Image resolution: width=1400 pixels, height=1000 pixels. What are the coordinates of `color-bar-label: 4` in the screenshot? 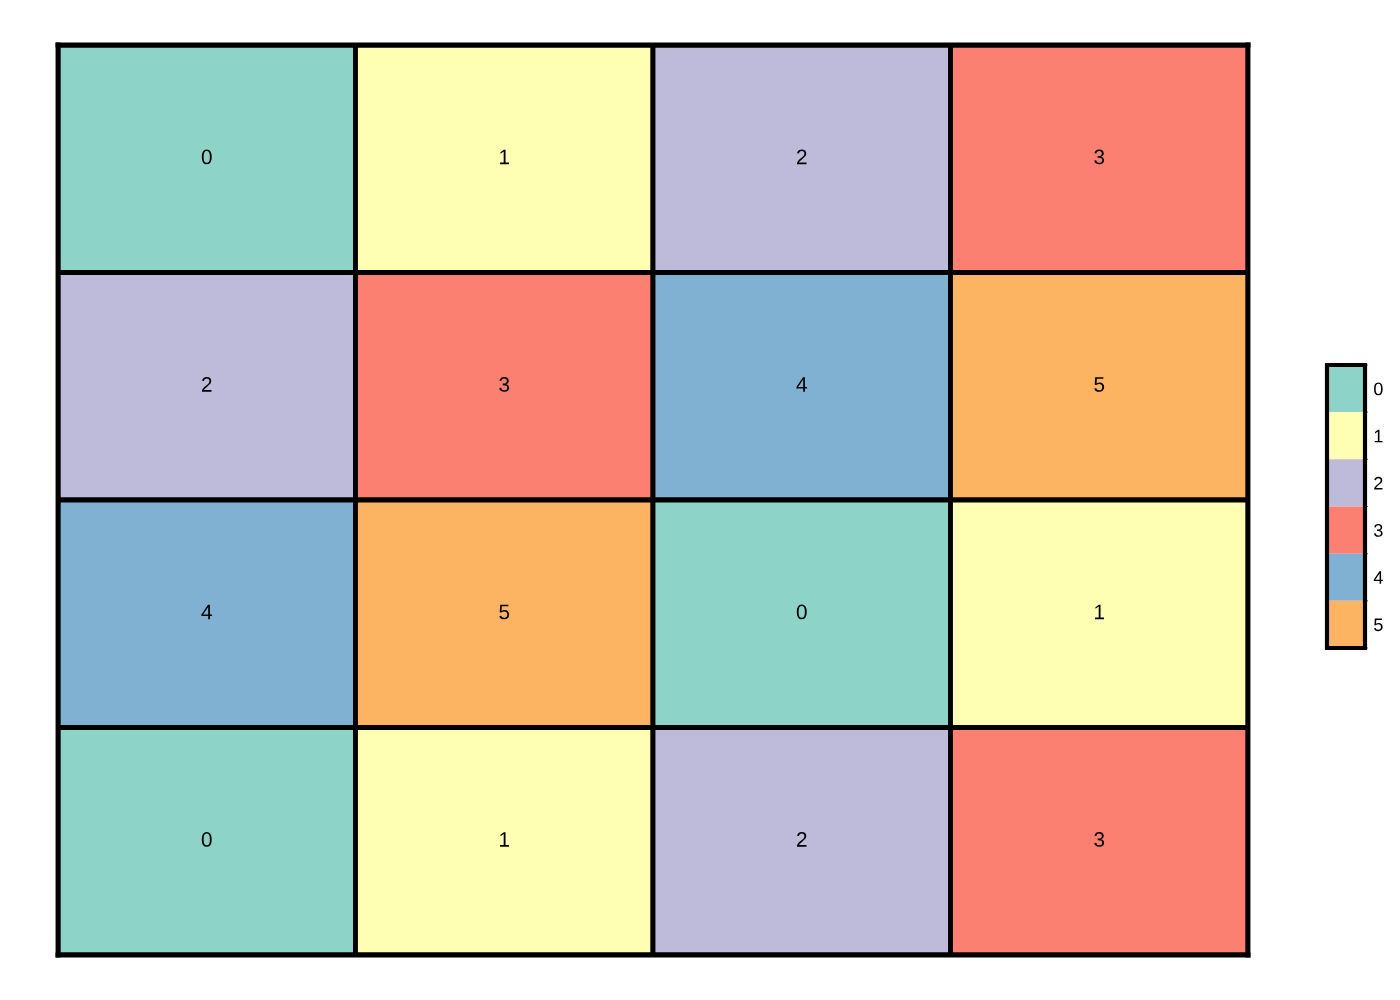 It's located at (1378, 577).